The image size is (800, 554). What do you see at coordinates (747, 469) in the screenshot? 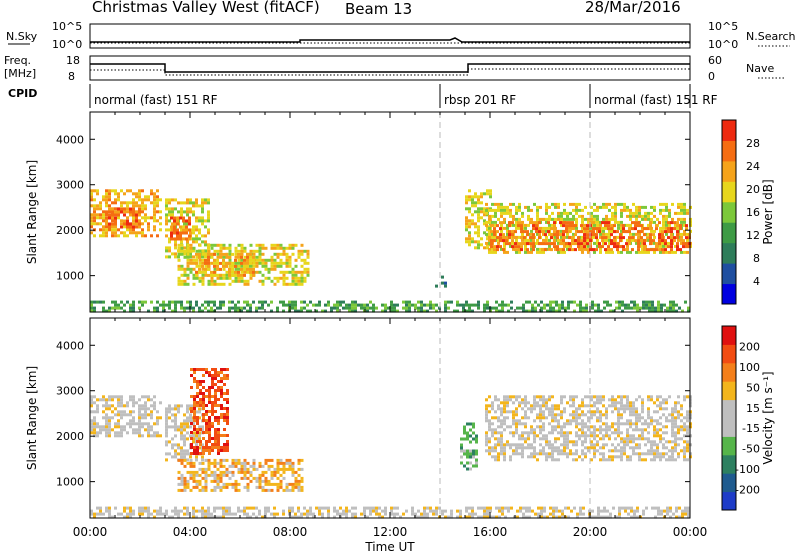
I see `colorbar-tick-label: -100` at bounding box center [747, 469].